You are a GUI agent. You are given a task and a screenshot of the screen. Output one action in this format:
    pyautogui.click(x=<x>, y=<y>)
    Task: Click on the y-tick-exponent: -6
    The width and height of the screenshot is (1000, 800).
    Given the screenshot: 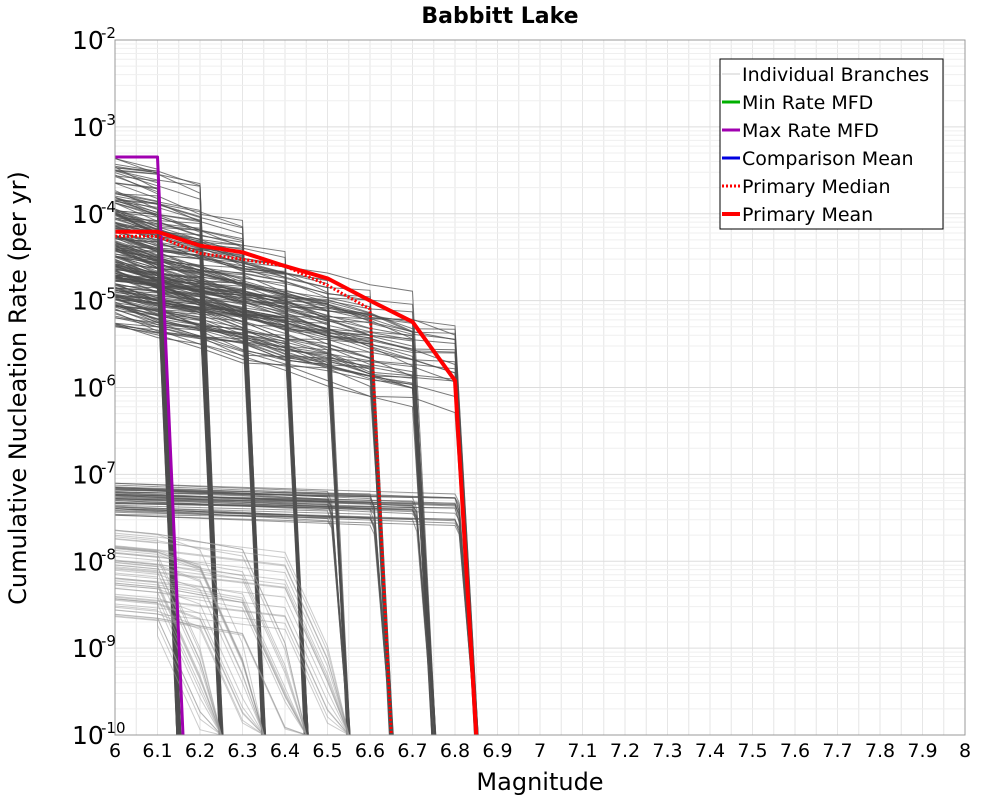 What is the action you would take?
    pyautogui.click(x=108, y=381)
    